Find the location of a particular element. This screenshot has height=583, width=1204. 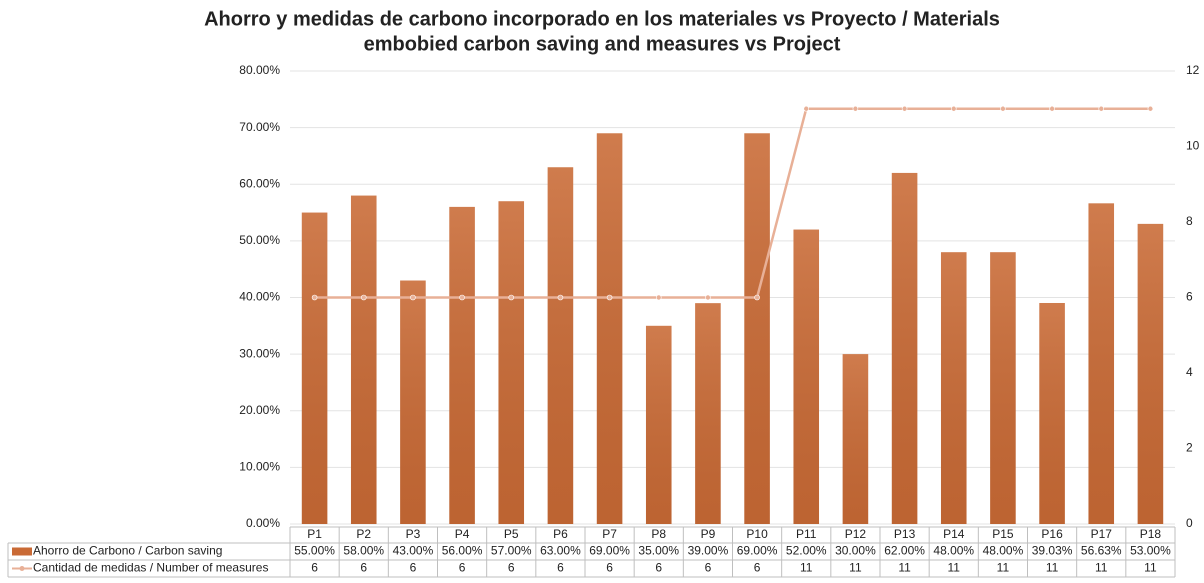

table-value: 55.00% is located at coordinates (314, 551).